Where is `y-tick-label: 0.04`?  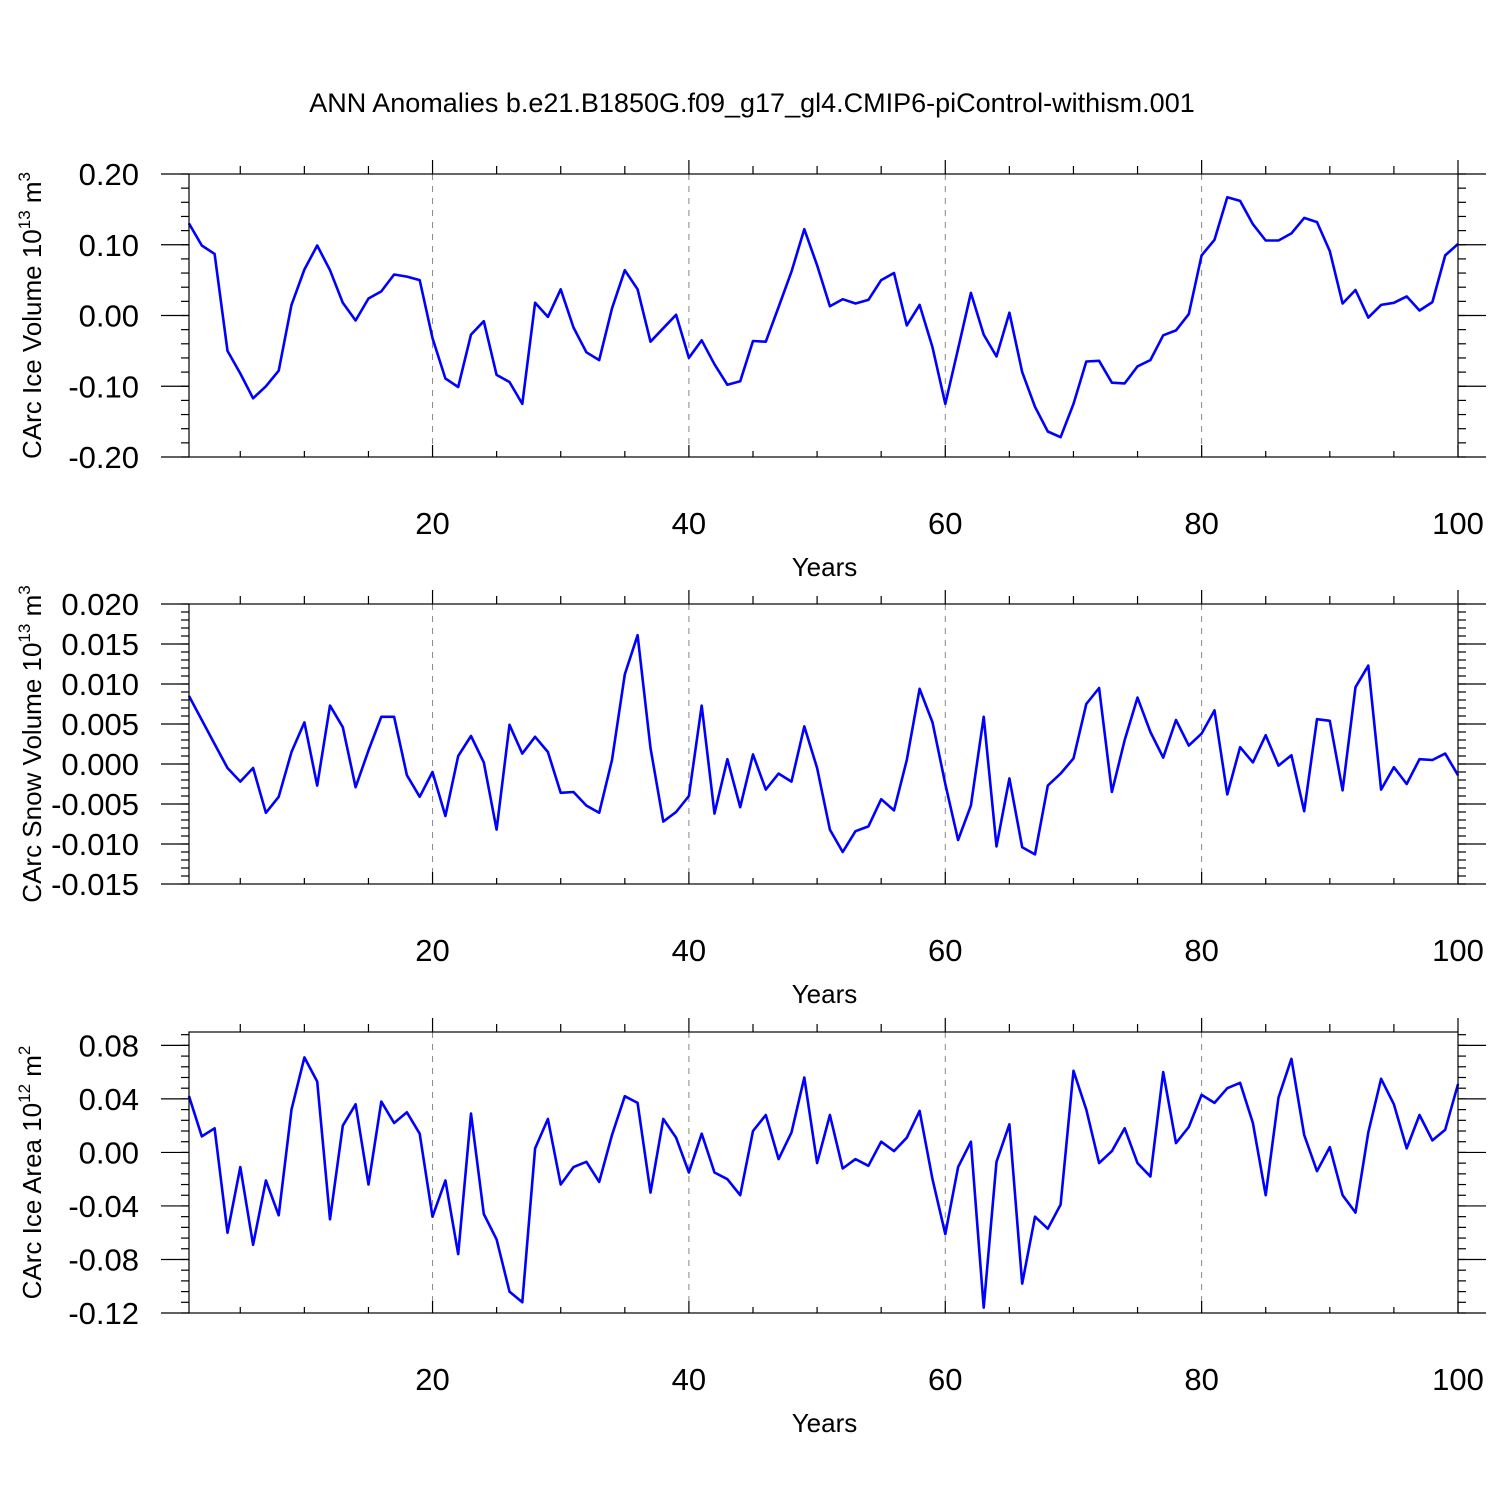
y-tick-label: 0.04 is located at coordinates (109, 1099).